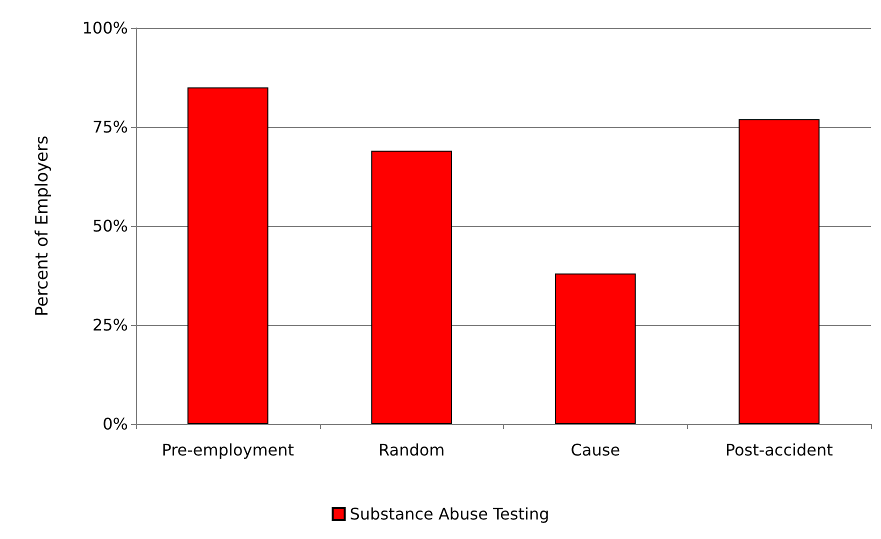 The image size is (881, 539). What do you see at coordinates (450, 514) in the screenshot?
I see `legend-label: Substance Abuse Testing` at bounding box center [450, 514].